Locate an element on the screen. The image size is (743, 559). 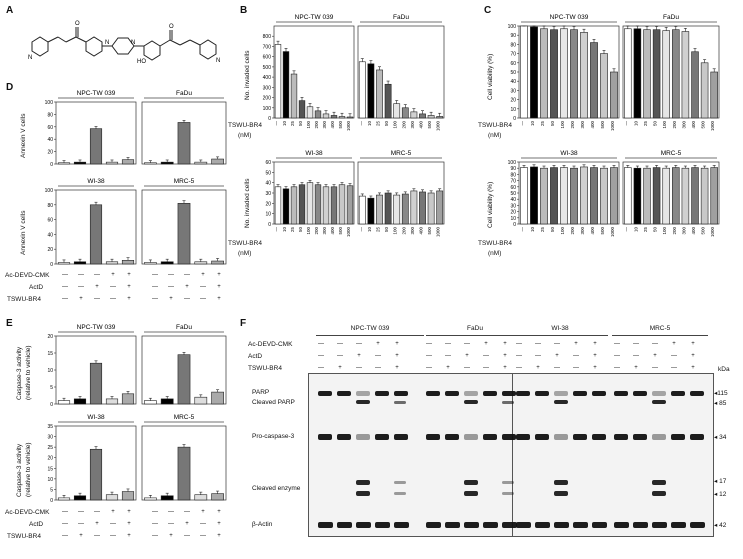
x-tick-label: 10 is located at coordinates (284, 124).